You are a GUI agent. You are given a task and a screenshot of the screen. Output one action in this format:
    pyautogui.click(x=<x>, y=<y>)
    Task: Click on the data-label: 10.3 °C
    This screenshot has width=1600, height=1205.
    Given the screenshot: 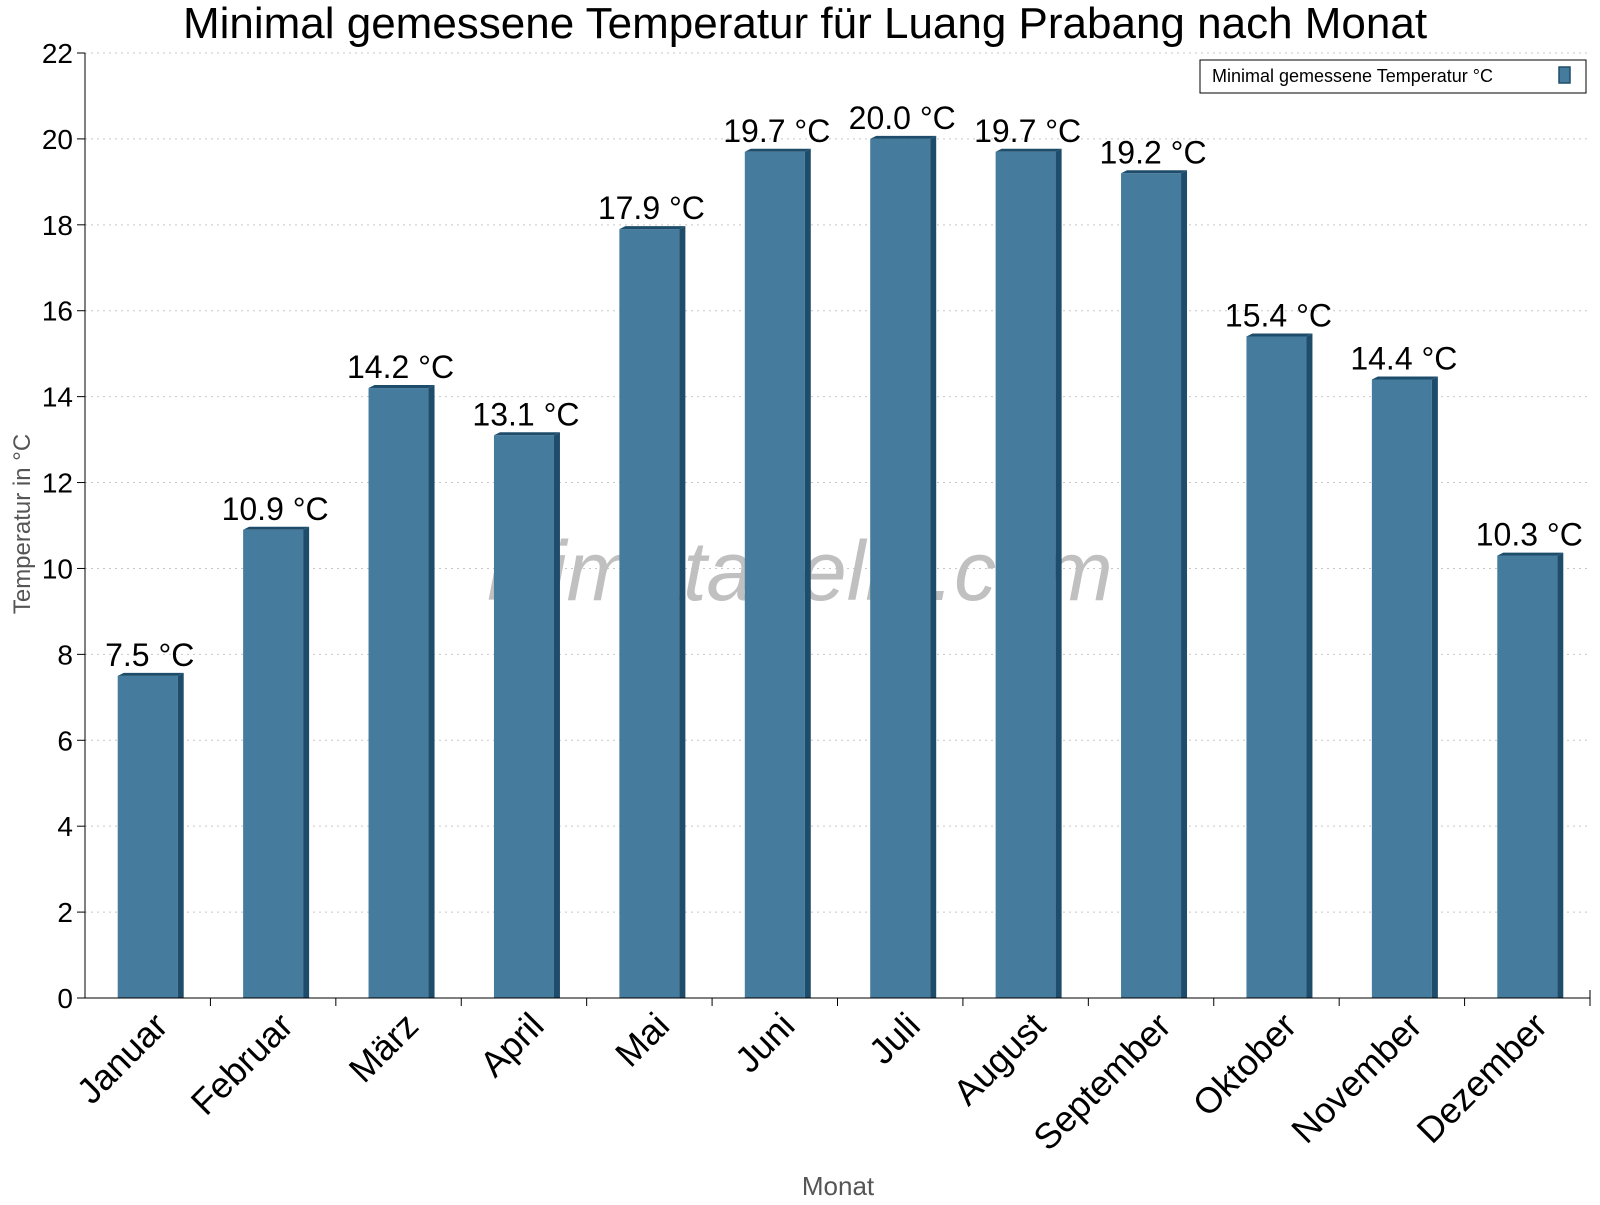 What is the action you would take?
    pyautogui.click(x=1529, y=535)
    